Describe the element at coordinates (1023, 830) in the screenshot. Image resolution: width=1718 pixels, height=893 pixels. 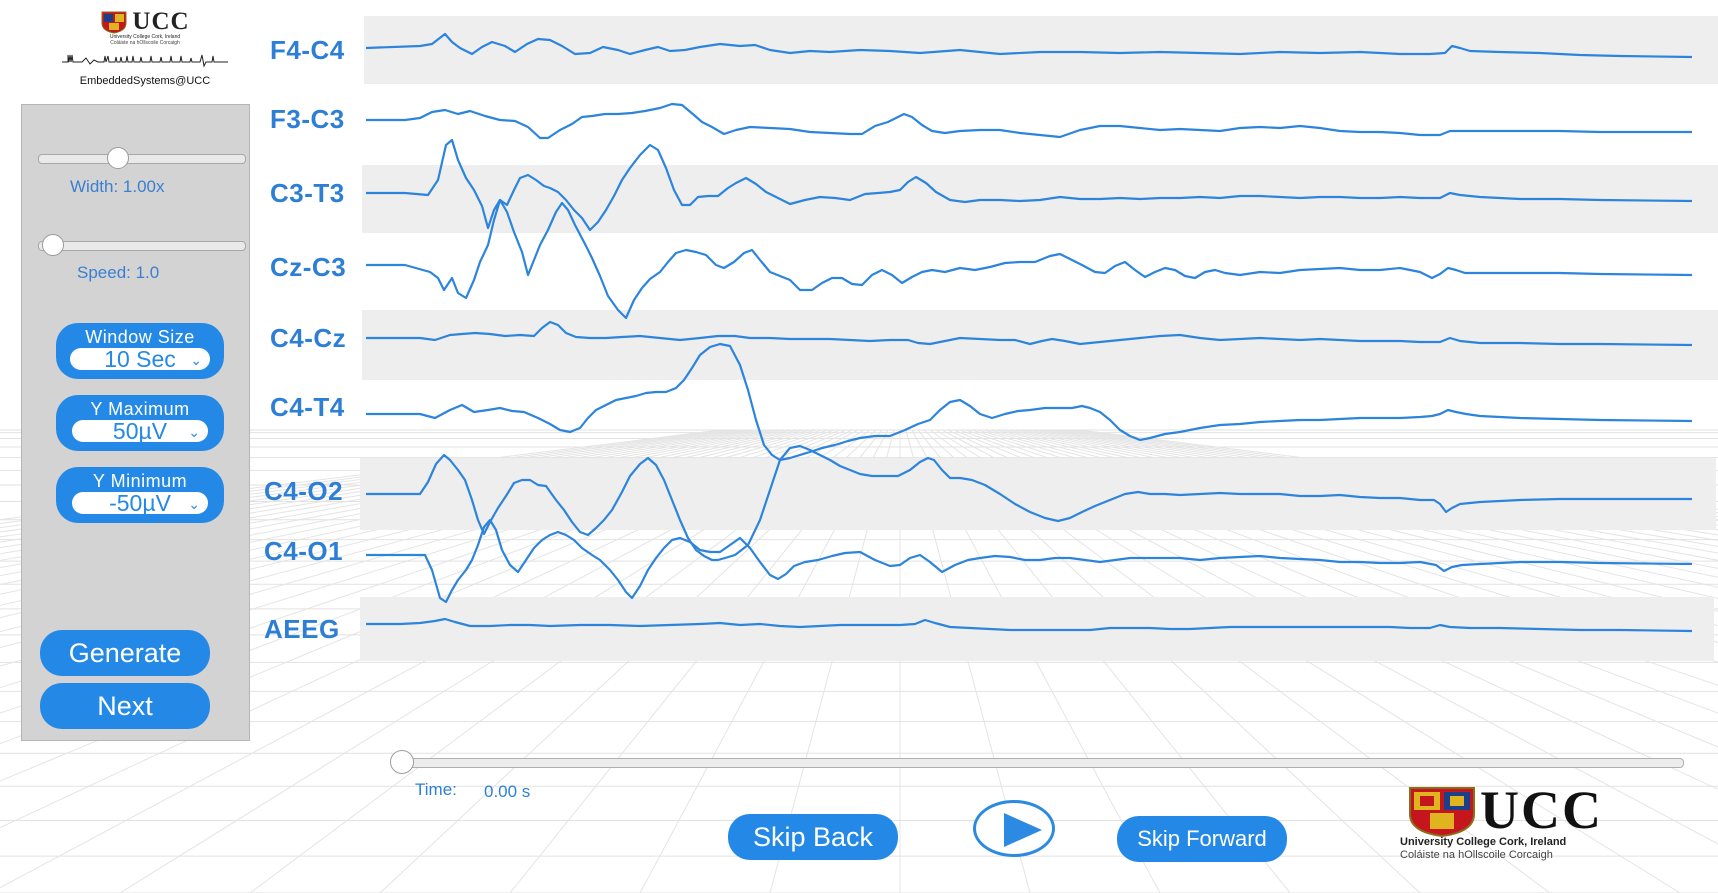
I see `play-icon` at that location.